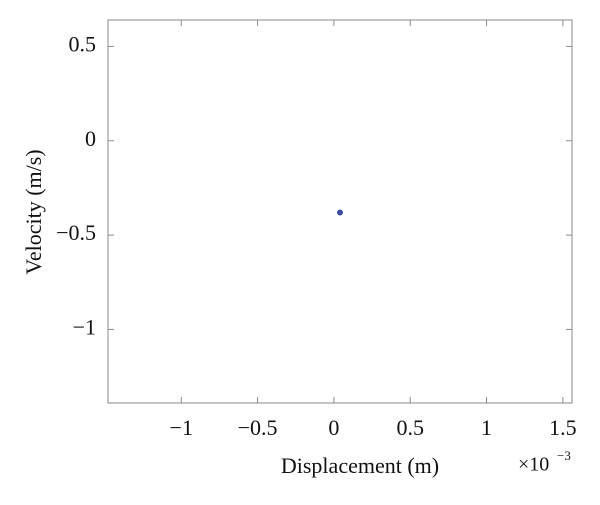 The width and height of the screenshot is (600, 505). I want to click on x-tick-label: −0.5, so click(258, 427).